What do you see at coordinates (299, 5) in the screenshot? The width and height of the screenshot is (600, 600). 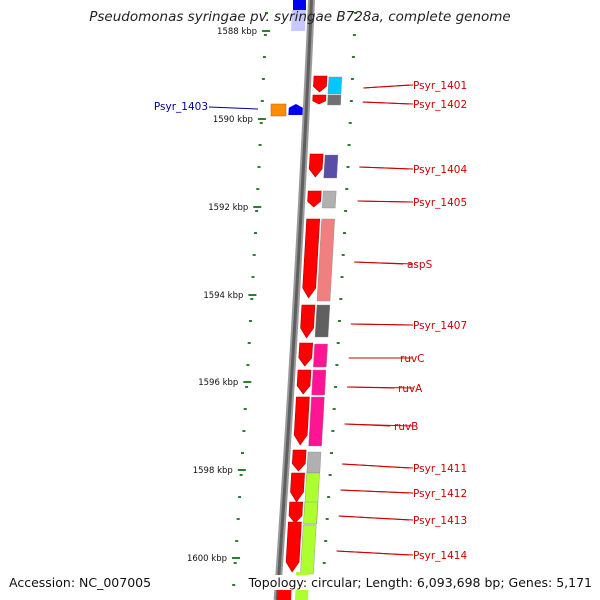 I see `orf-arrow-partial` at bounding box center [299, 5].